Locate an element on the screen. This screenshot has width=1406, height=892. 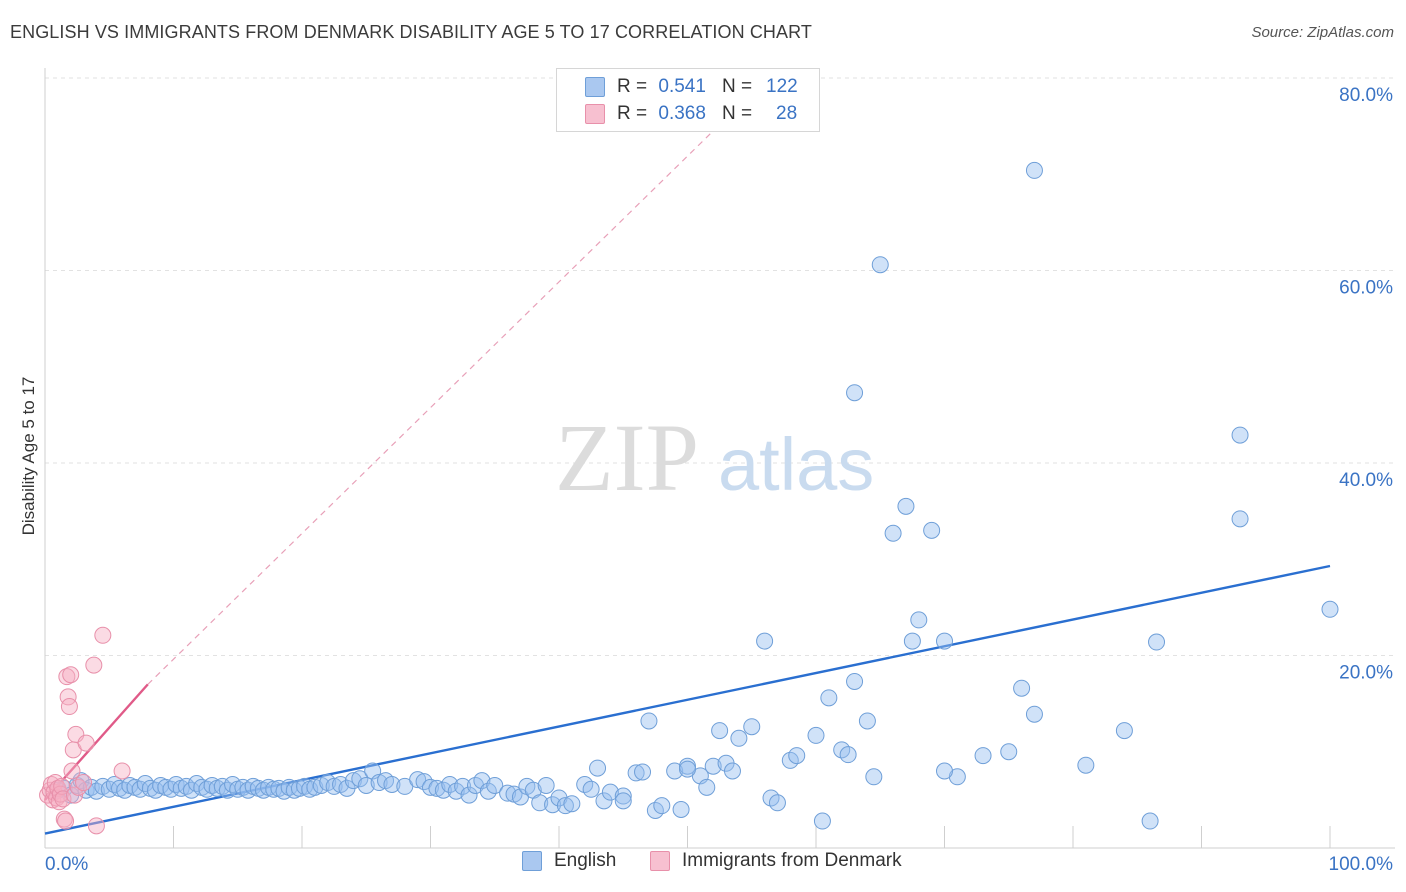
y-tick-label: 60.0% is located at coordinates (1366, 288).